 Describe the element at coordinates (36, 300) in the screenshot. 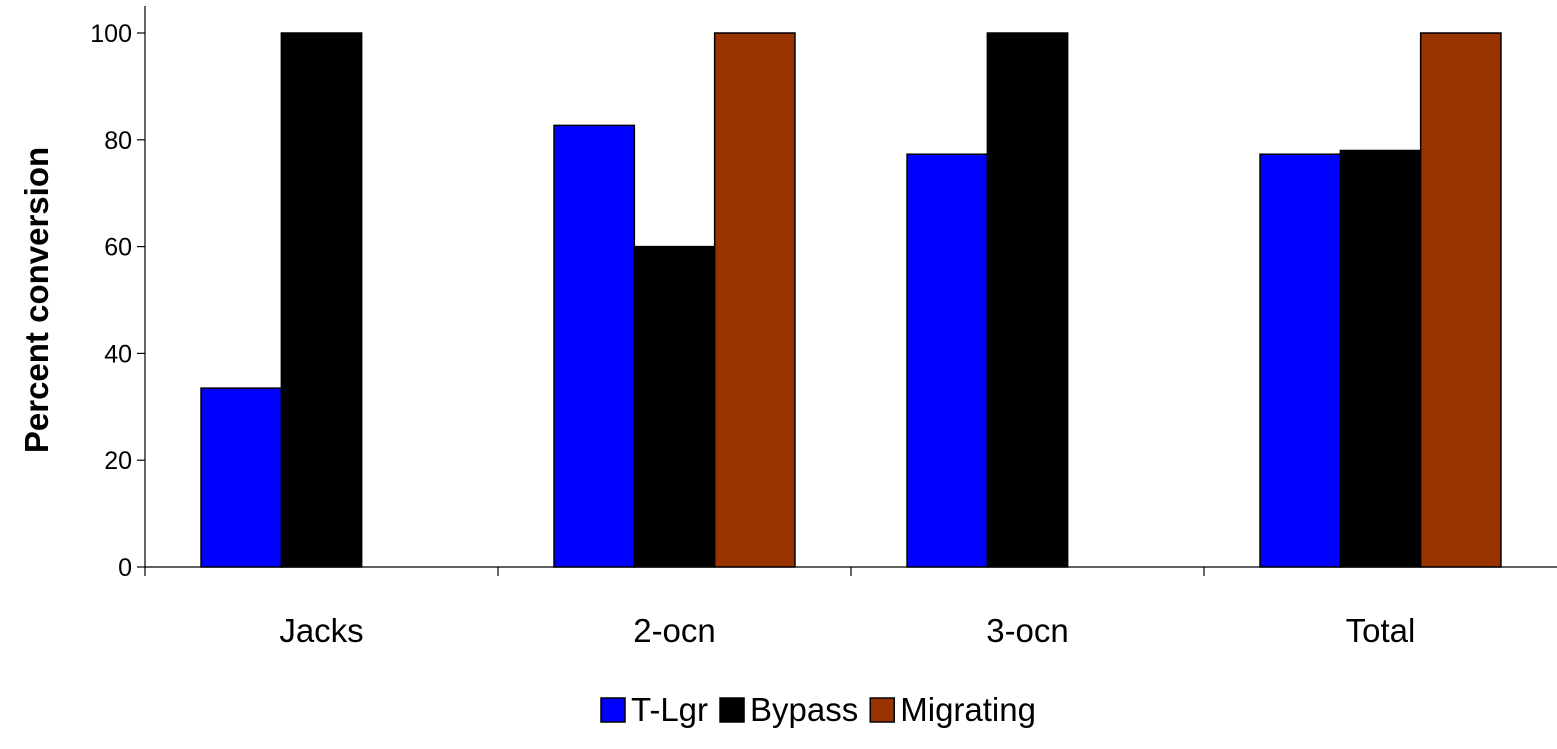

I see `y-axis-title: Percent conversion` at that location.